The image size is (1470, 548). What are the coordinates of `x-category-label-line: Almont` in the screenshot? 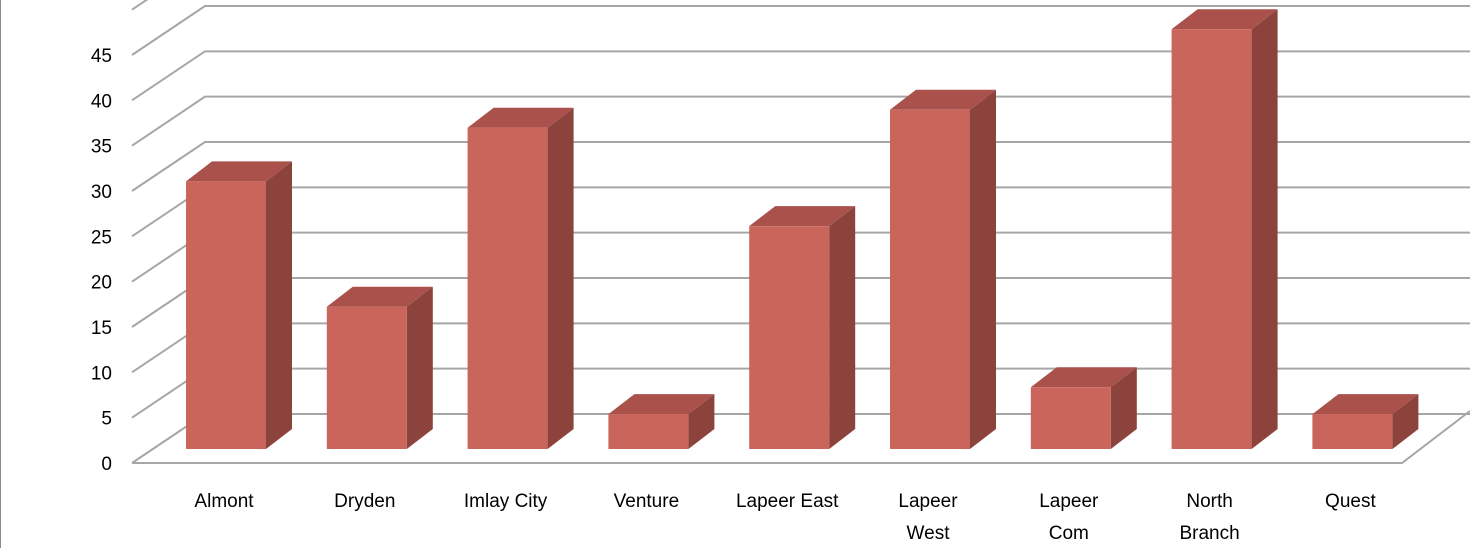 It's located at (224, 501).